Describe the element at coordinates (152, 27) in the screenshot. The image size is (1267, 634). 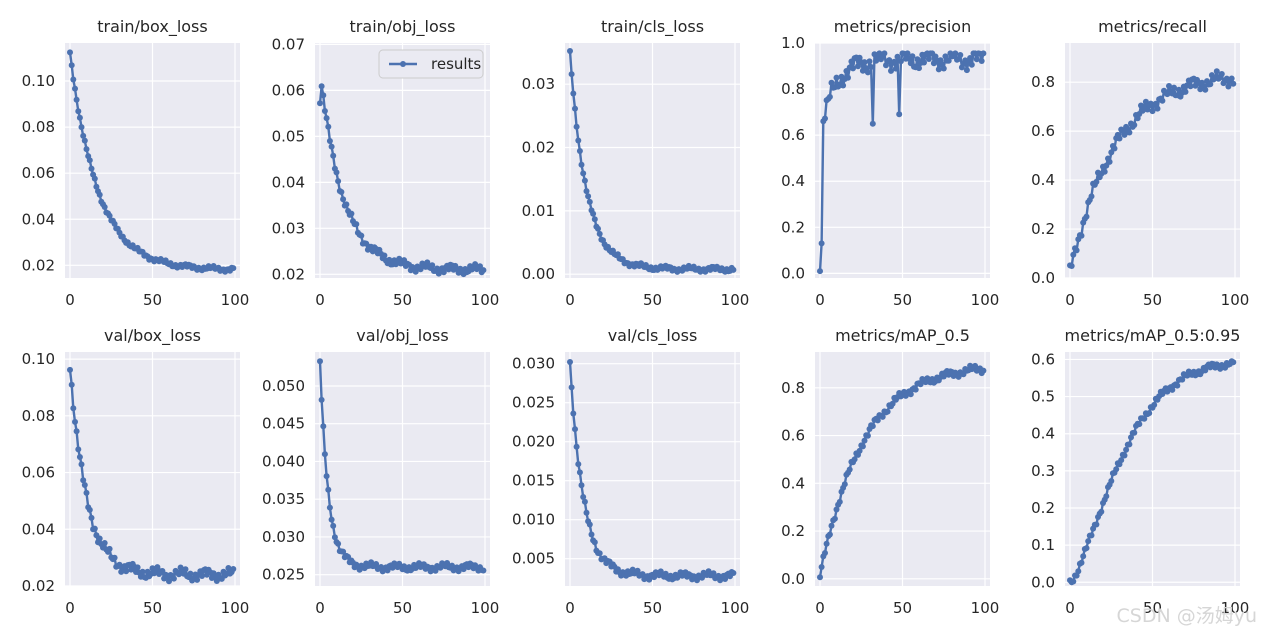
I see `subplot-title: train/box_loss` at that location.